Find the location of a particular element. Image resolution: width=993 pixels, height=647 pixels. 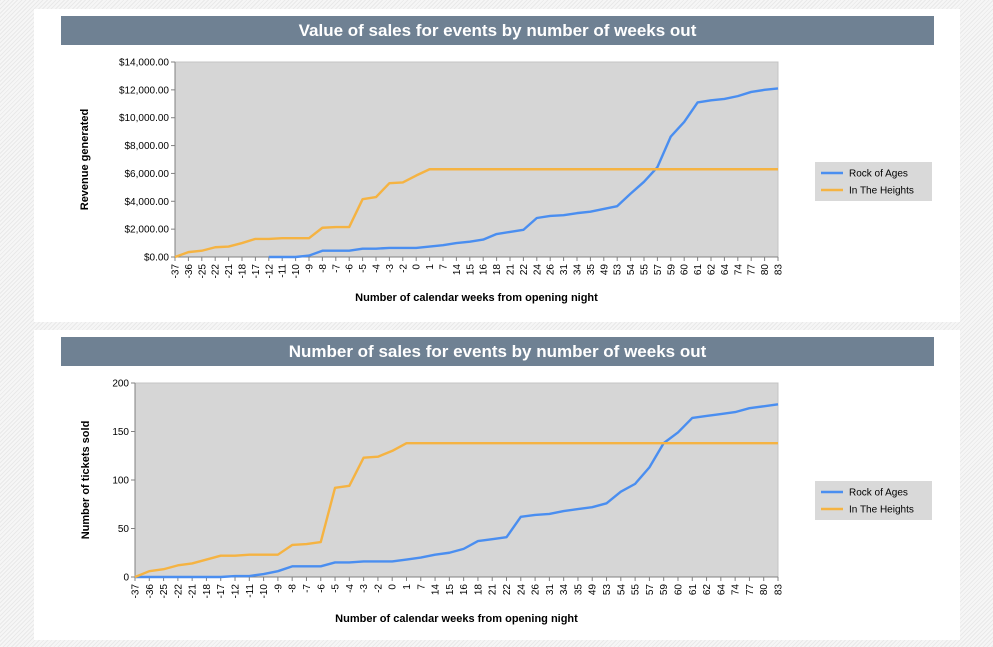

x-tick-label: 14 is located at coordinates (436, 590).